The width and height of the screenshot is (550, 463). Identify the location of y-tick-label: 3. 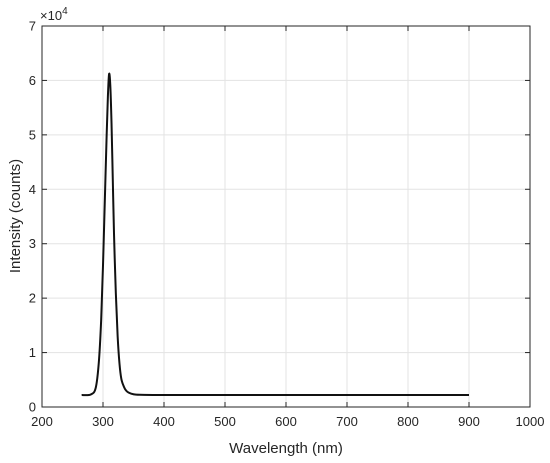
(32, 243).